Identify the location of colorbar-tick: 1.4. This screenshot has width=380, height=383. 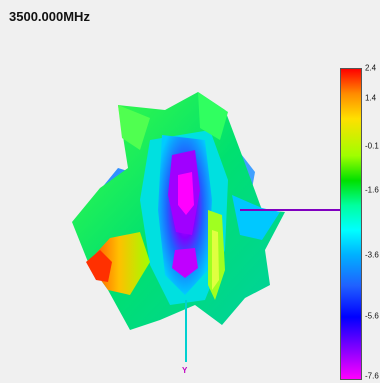
(371, 98).